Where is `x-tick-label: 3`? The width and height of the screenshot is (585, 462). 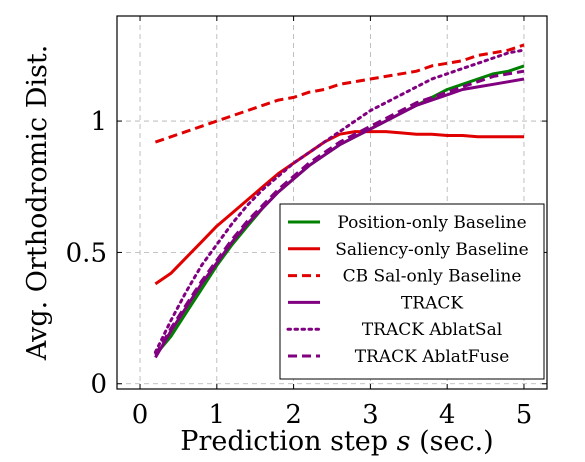
x-tick-label: 3 is located at coordinates (370, 415).